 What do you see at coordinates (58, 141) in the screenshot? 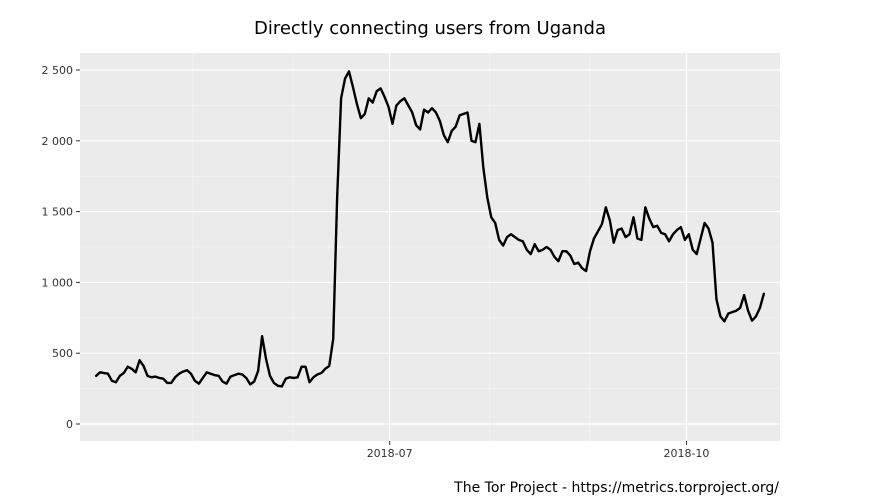
I see `y-tick-label: 2 000` at bounding box center [58, 141].